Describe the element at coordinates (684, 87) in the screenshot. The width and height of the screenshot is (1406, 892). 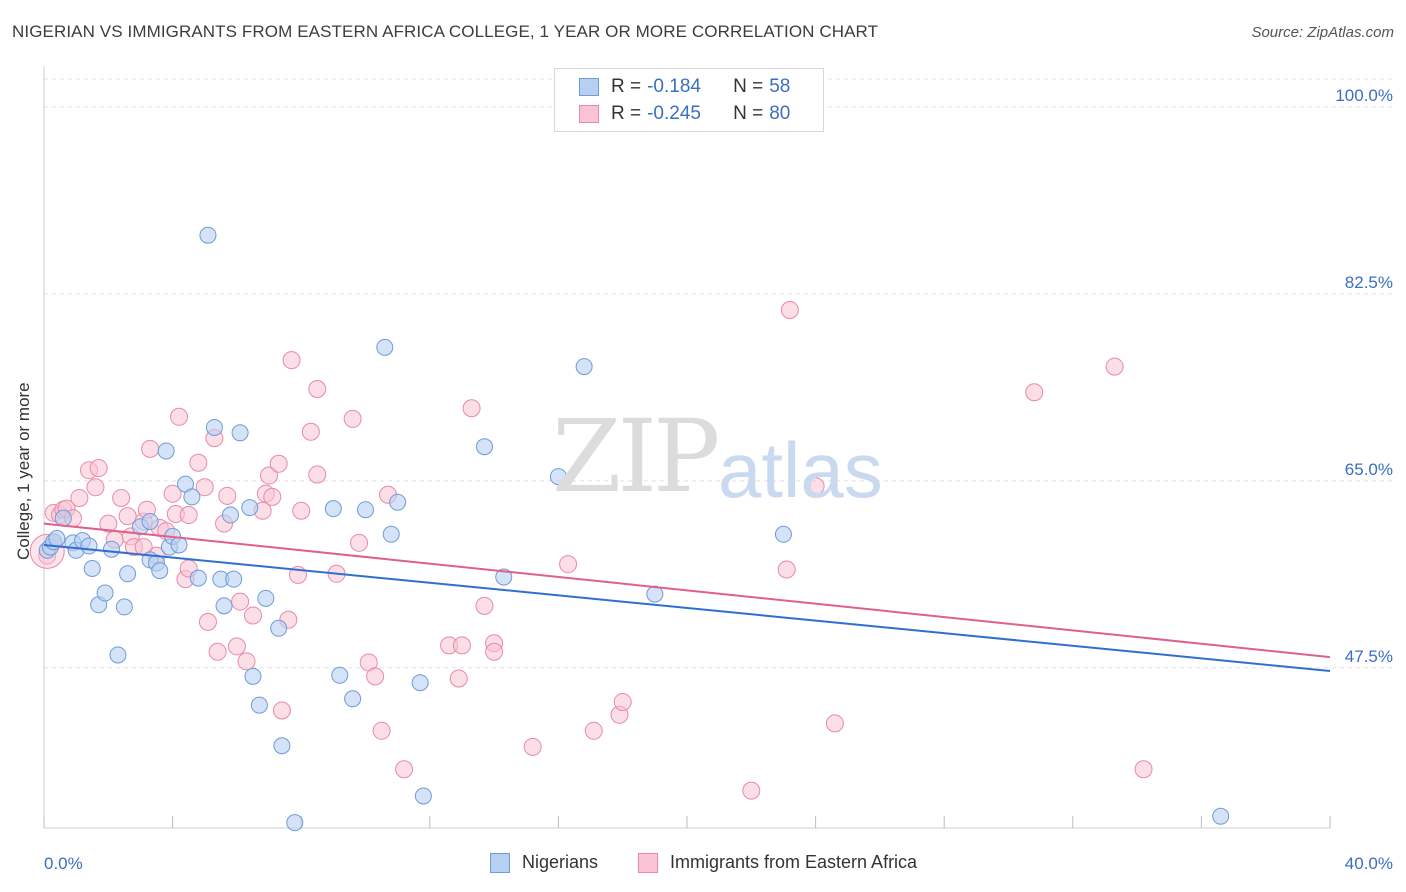
I see `legend-row-nigerians: R = -0.184 N = 58` at that location.